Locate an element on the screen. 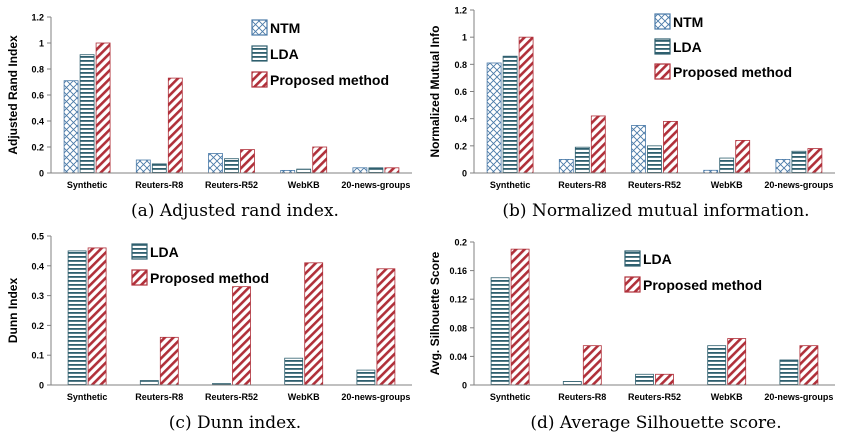 This screenshot has width=845, height=439. x-tick-label: Synthetic is located at coordinates (510, 397).